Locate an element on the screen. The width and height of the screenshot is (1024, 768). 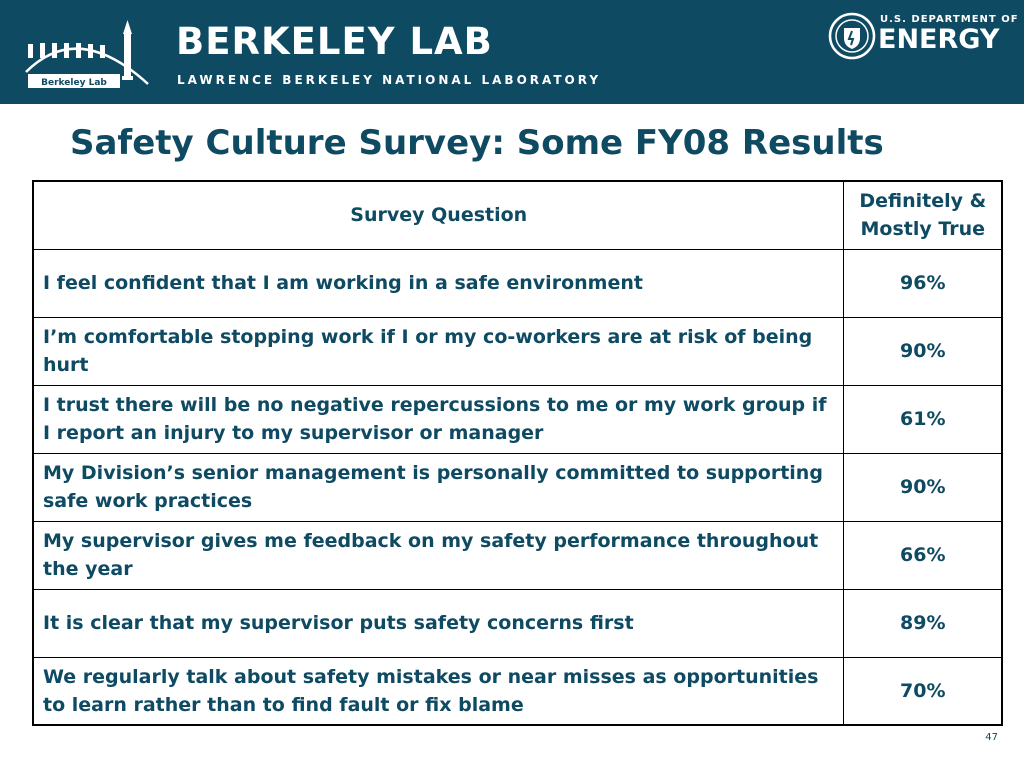
percentage-cell: 70% is located at coordinates (922, 691).